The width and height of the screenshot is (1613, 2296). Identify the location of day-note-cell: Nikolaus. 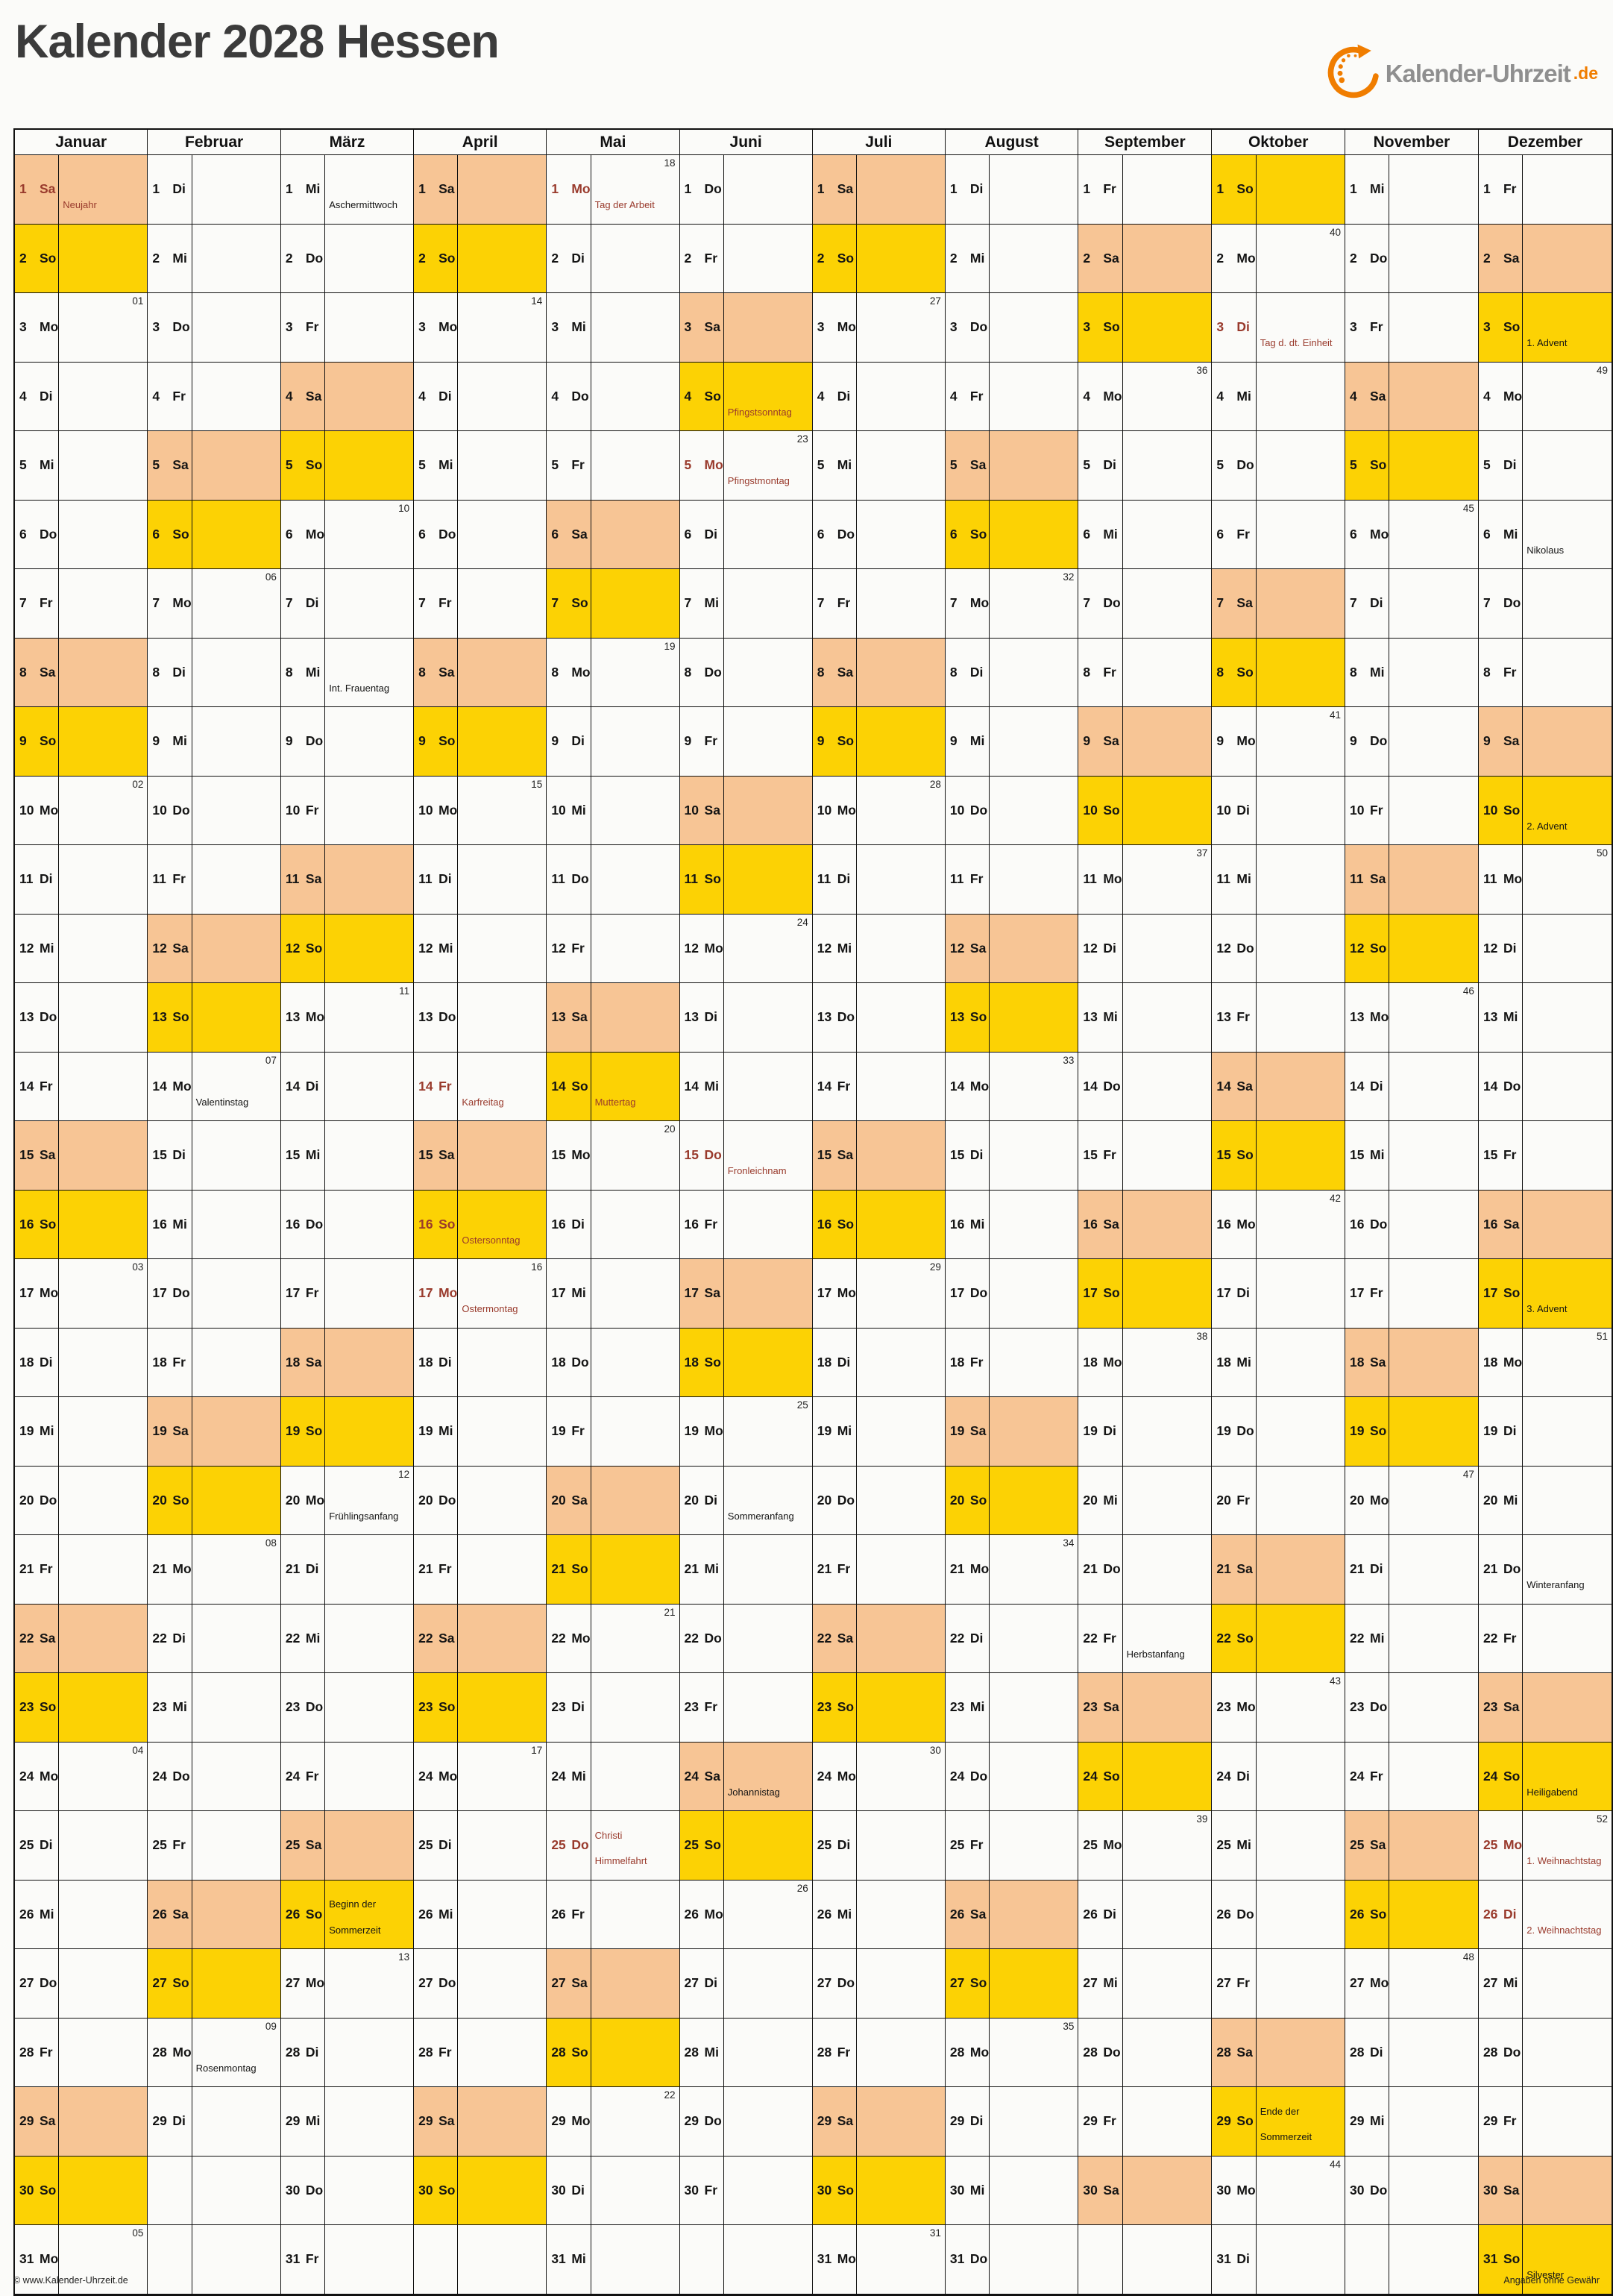
(1567, 534).